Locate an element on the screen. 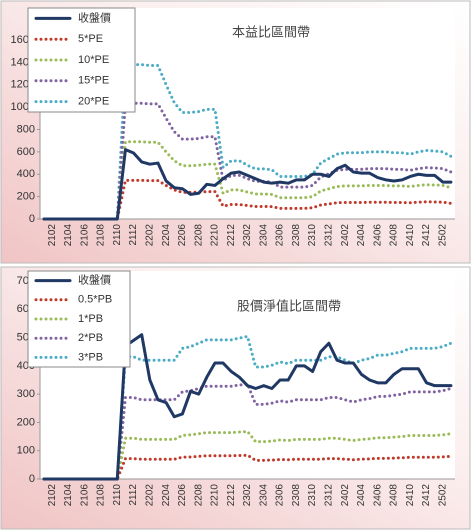  legend-label: 1*PB is located at coordinates (90, 319).